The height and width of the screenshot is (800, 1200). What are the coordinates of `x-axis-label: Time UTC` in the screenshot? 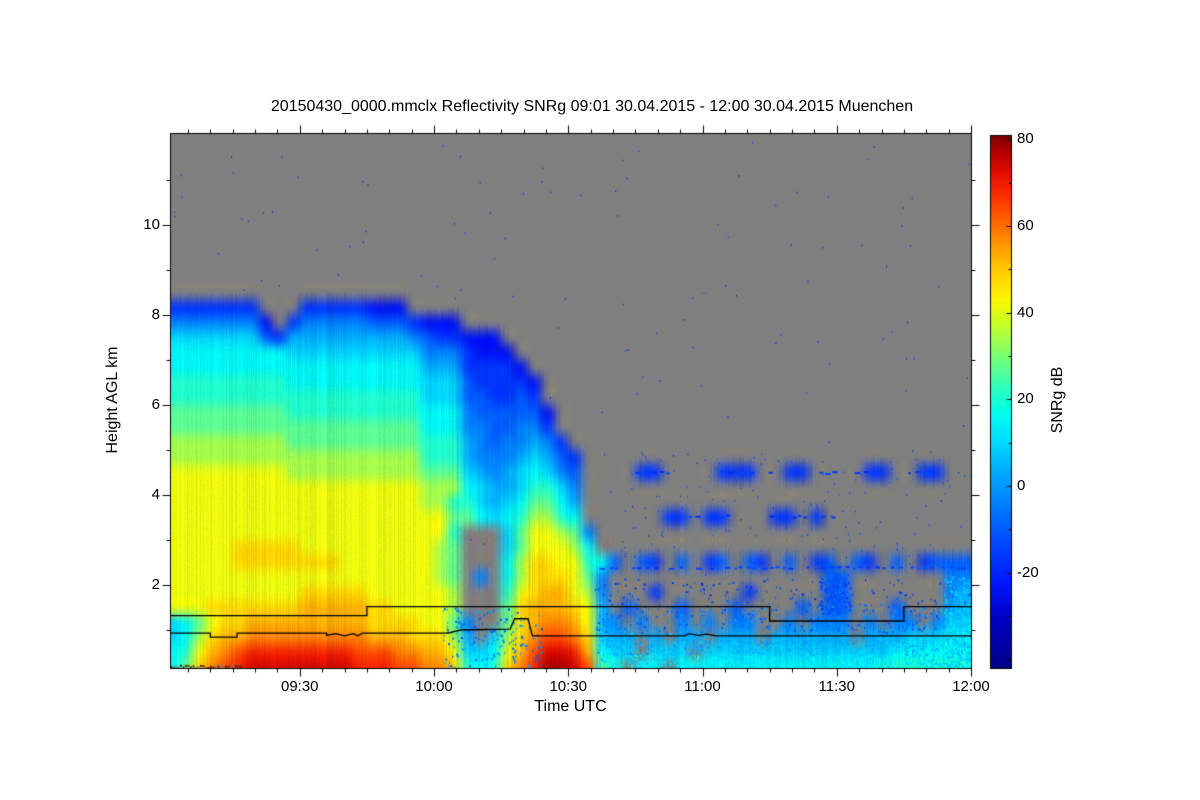 It's located at (570, 706).